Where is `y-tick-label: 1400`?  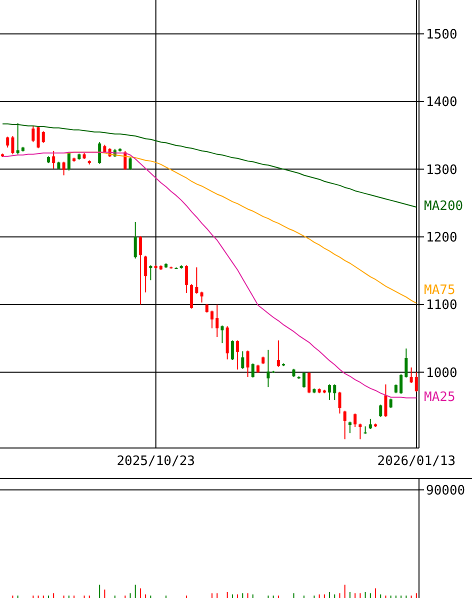
y-tick-label: 1400 is located at coordinates (442, 102).